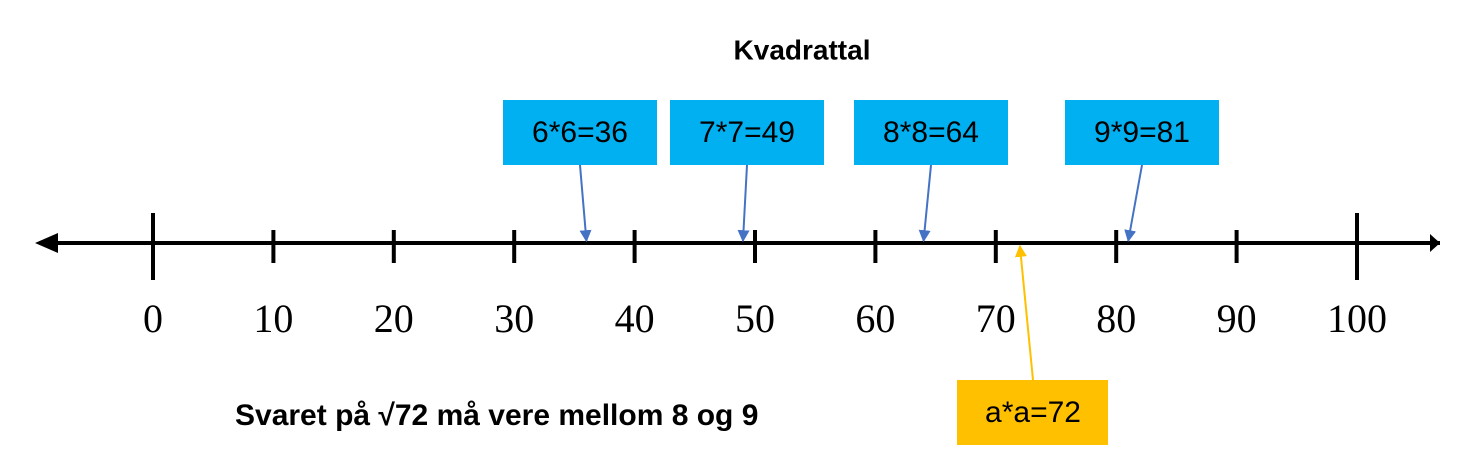 This screenshot has height=467, width=1471. What do you see at coordinates (875, 318) in the screenshot?
I see `tick-label: 60` at bounding box center [875, 318].